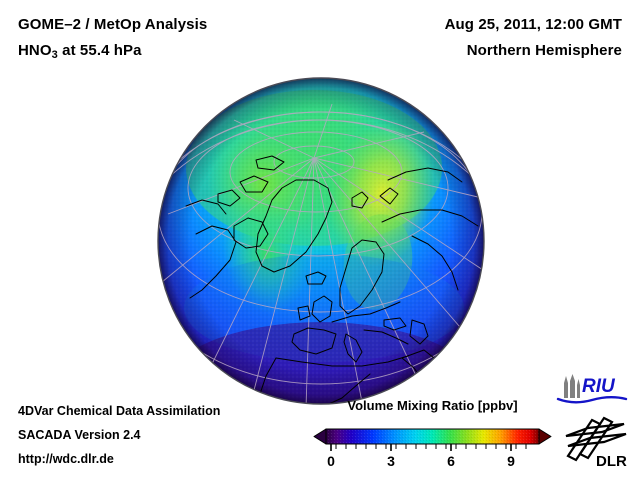 This screenshot has width=640, height=480. What do you see at coordinates (119, 411) in the screenshot?
I see `footer-method-label: 4DVar Chemical Data Assimilation` at bounding box center [119, 411].